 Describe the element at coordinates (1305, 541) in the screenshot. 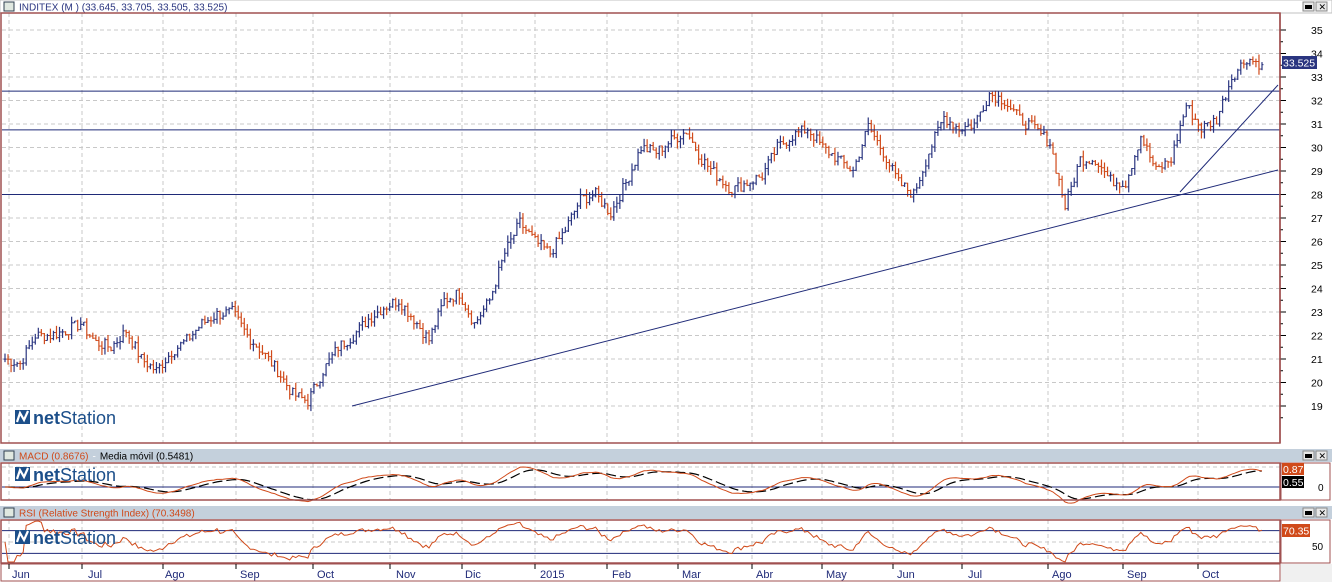

I see `rsi-scale` at that location.